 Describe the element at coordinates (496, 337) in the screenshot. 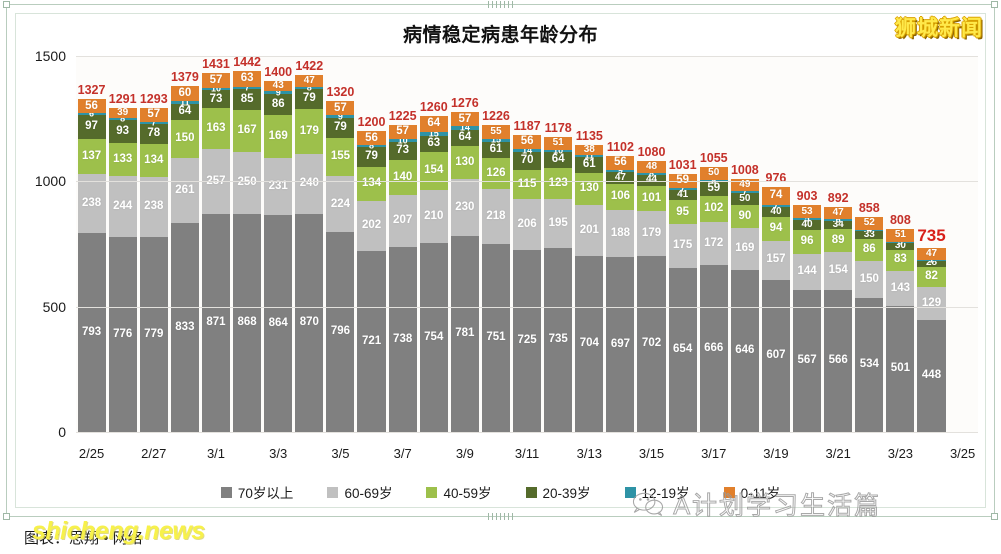

I see `bar-segment: 751` at that location.